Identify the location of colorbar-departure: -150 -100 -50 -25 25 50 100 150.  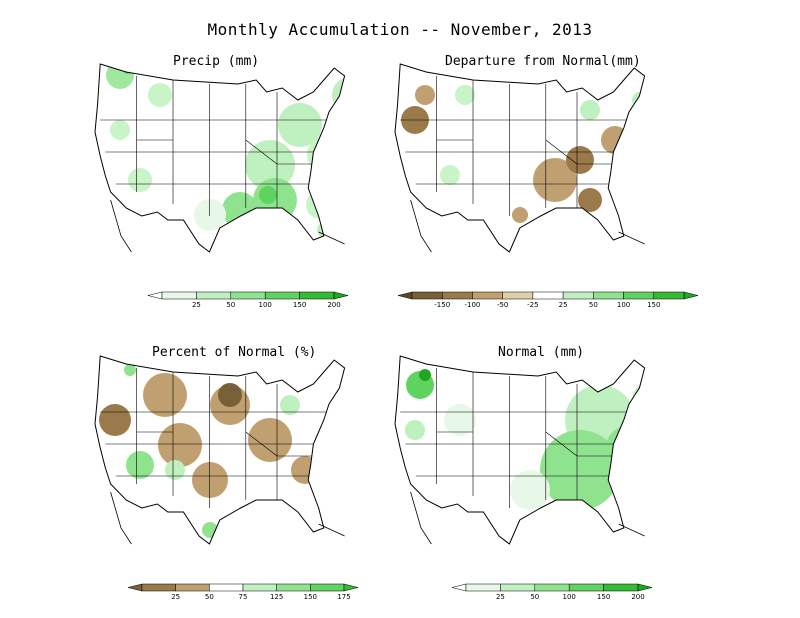
(548, 300).